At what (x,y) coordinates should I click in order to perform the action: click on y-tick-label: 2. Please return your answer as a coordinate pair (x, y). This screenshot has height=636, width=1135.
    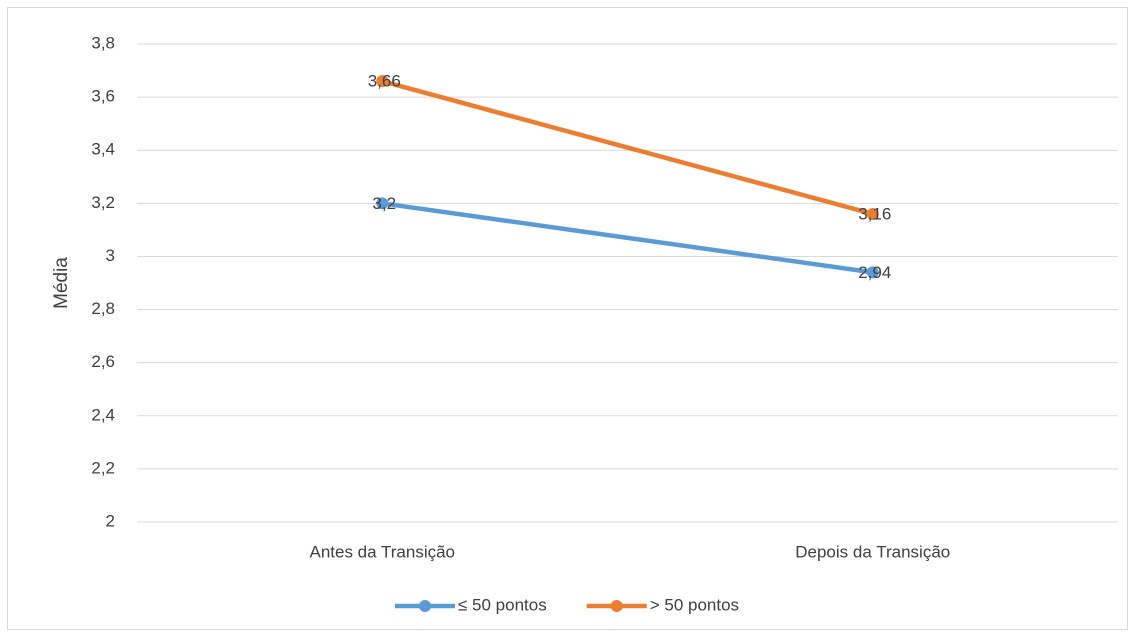
    Looking at the image, I should click on (110, 520).